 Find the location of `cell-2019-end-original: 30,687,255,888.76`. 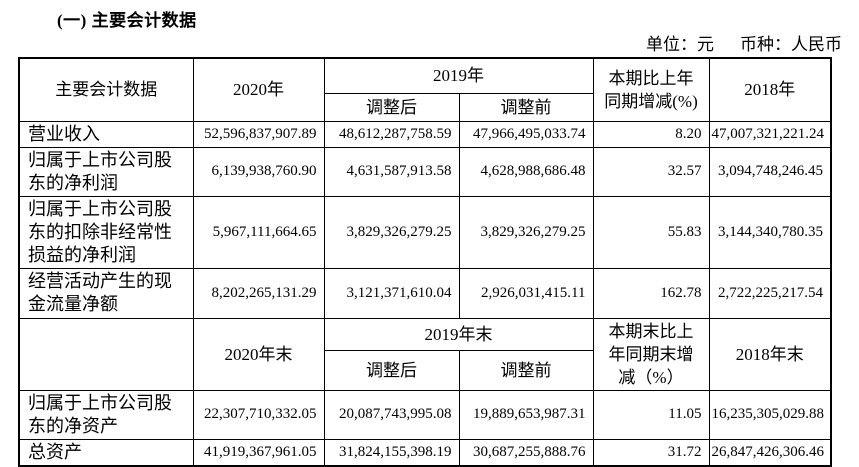

cell-2019-end-original: 30,687,255,888.76 is located at coordinates (526, 452).